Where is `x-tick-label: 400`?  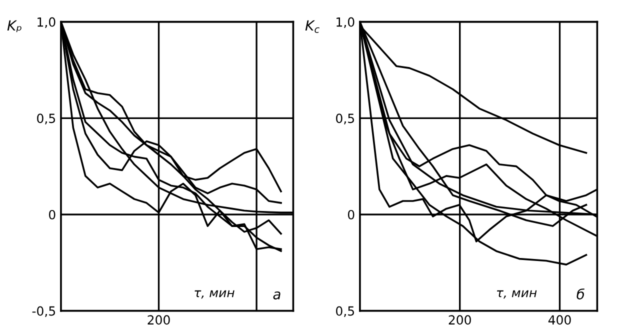
x-tick-label: 400 is located at coordinates (559, 320).